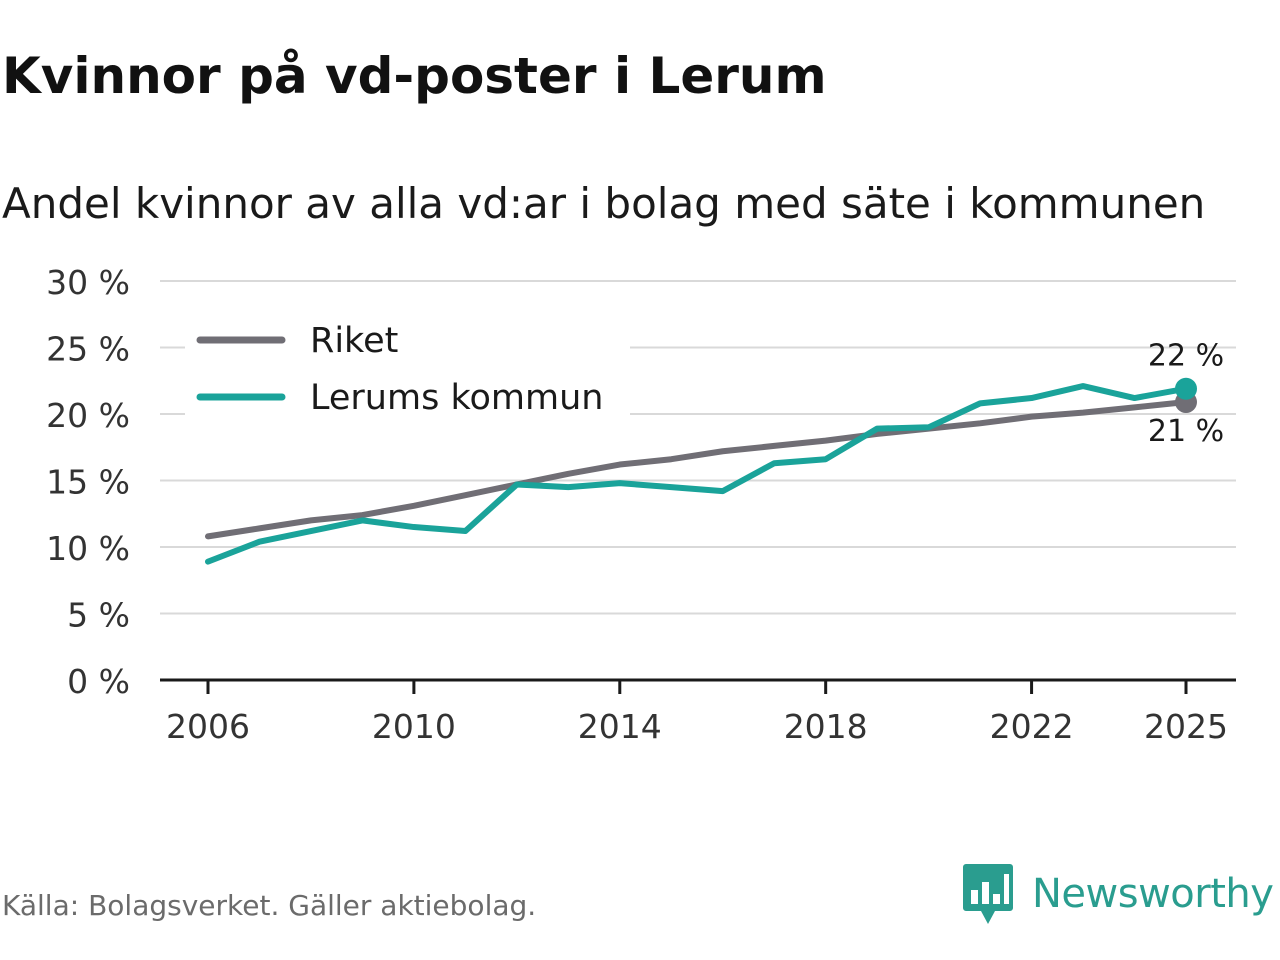  Describe the element at coordinates (620, 726) in the screenshot. I see `x-tick-label: 2014` at that location.